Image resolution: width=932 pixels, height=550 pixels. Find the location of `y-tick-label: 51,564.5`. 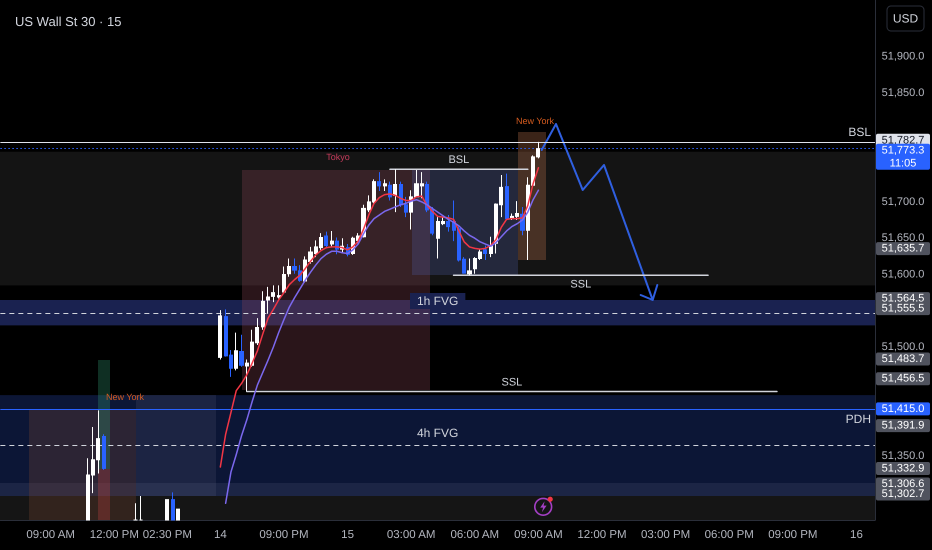

y-tick-label: 51,564.5 is located at coordinates (903, 298).